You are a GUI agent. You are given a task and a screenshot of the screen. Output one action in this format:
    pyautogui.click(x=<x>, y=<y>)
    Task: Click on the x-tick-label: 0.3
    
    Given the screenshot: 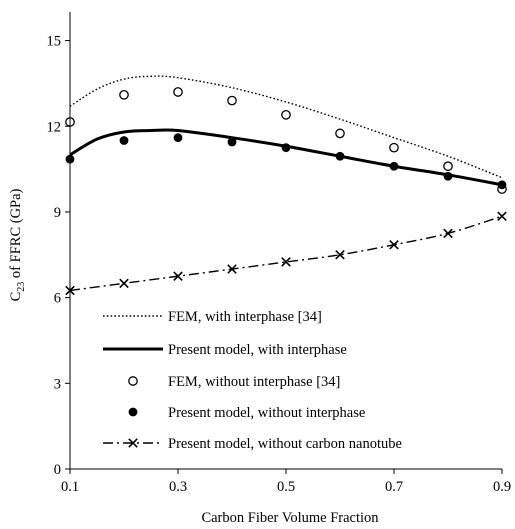 What is the action you would take?
    pyautogui.click(x=178, y=487)
    